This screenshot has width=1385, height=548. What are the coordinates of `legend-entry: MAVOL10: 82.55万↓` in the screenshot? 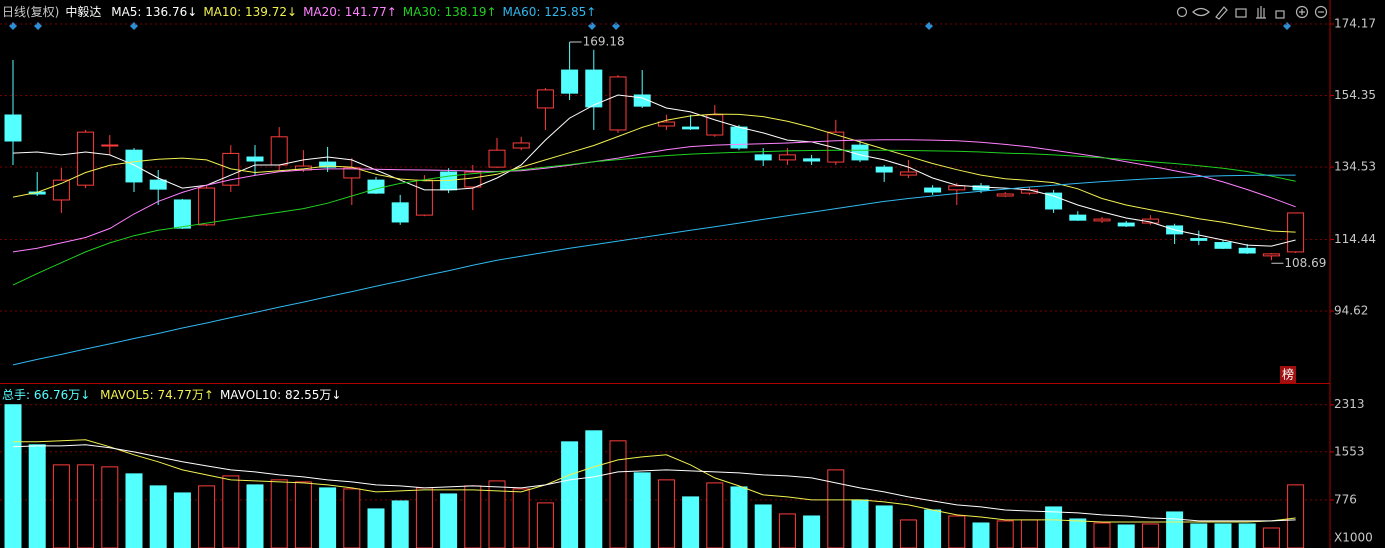 It's located at (280, 395).